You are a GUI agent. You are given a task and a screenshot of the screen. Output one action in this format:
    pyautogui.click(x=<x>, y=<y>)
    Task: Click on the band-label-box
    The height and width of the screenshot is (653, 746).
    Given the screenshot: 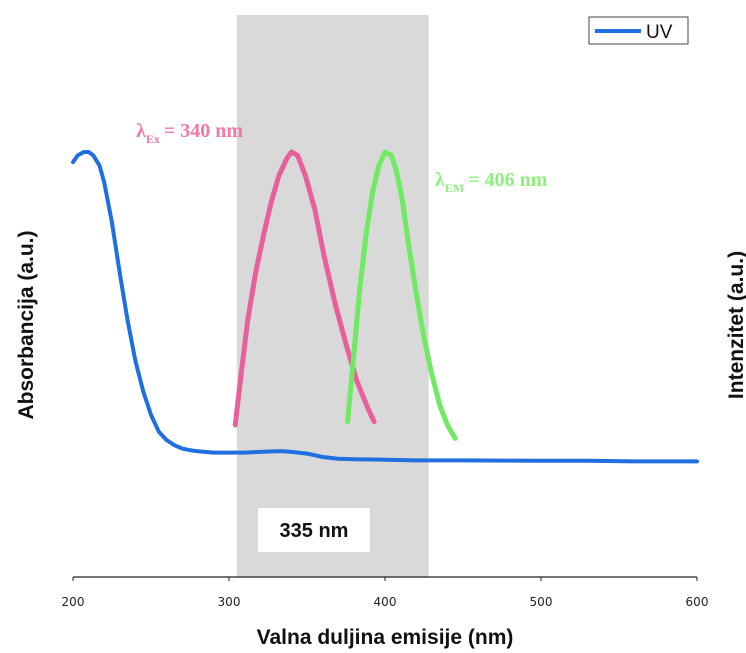 What is the action you would take?
    pyautogui.click(x=314, y=530)
    